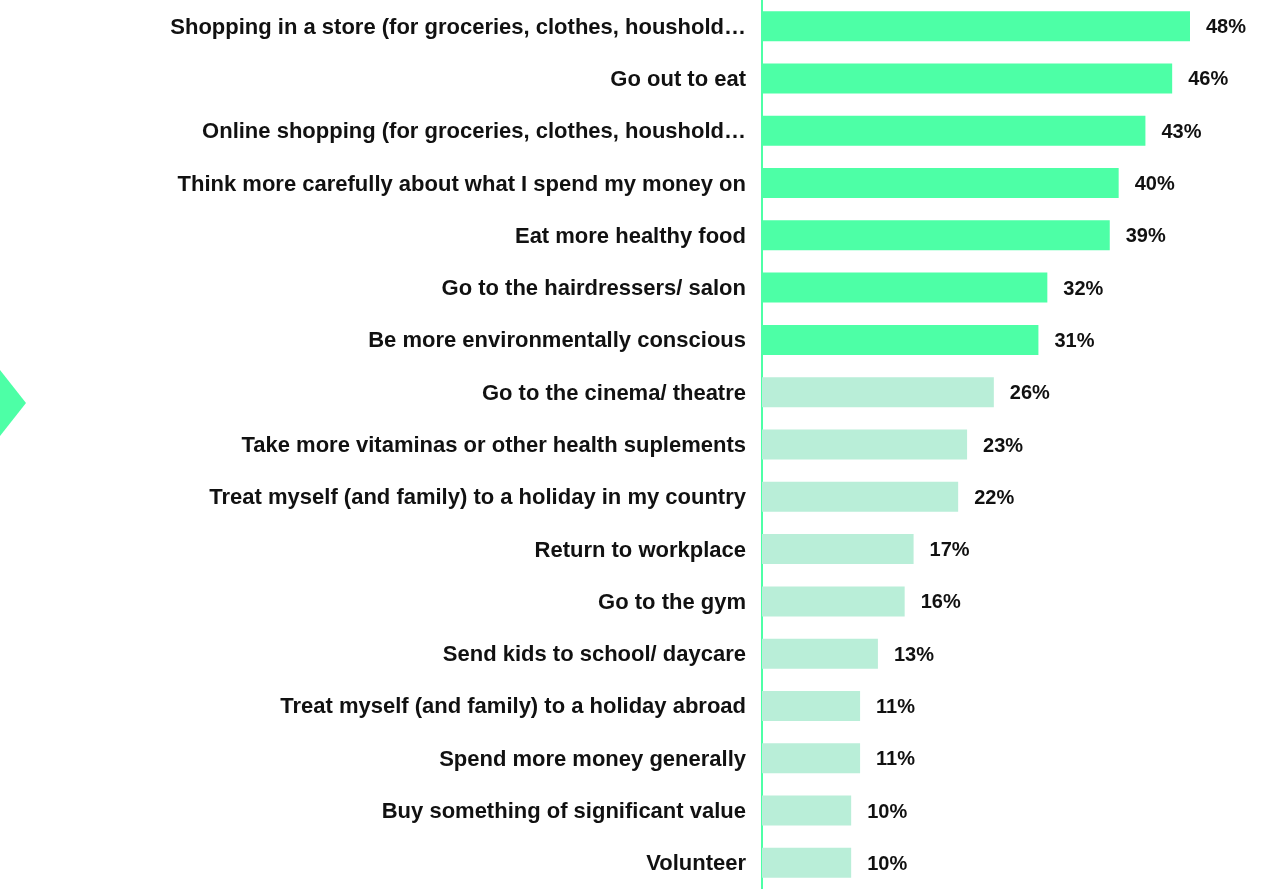  I want to click on y-tick-label: Be more environmentally conscious, so click(557, 340).